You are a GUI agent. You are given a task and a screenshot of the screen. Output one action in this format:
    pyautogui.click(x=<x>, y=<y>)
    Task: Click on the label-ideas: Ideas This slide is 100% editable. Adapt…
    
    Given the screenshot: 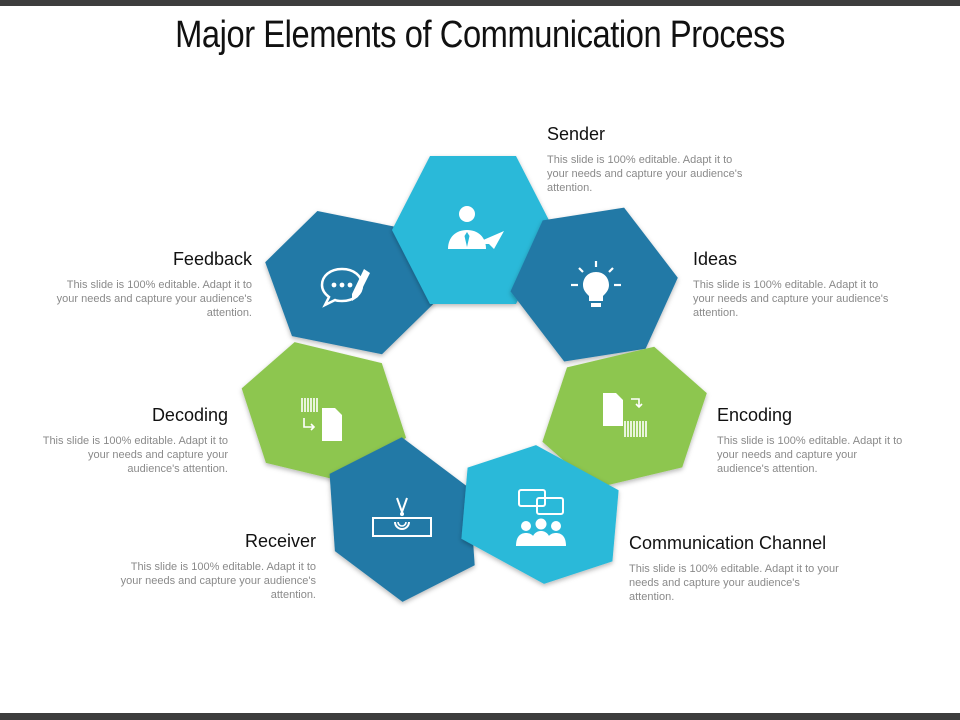 What is the action you would take?
    pyautogui.click(x=793, y=284)
    